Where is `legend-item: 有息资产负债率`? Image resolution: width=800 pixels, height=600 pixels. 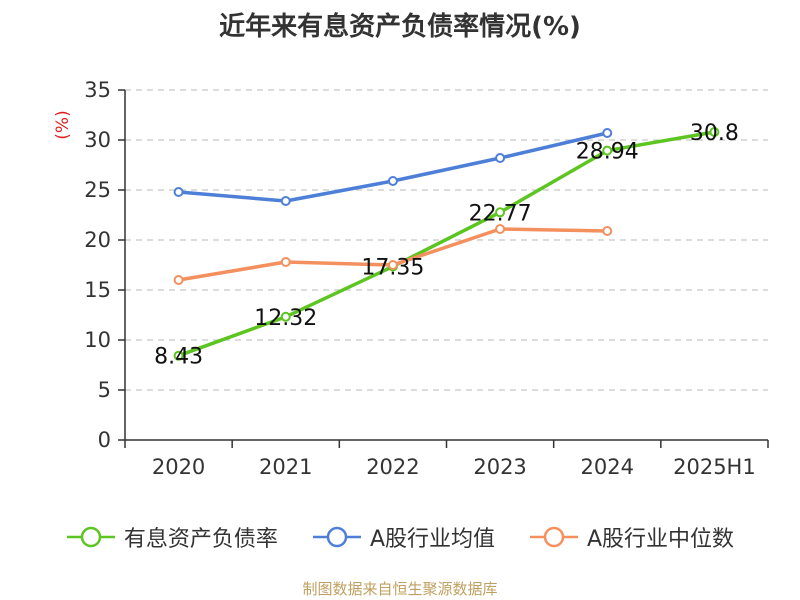
legend-item: 有息资产负债率 is located at coordinates (172, 537).